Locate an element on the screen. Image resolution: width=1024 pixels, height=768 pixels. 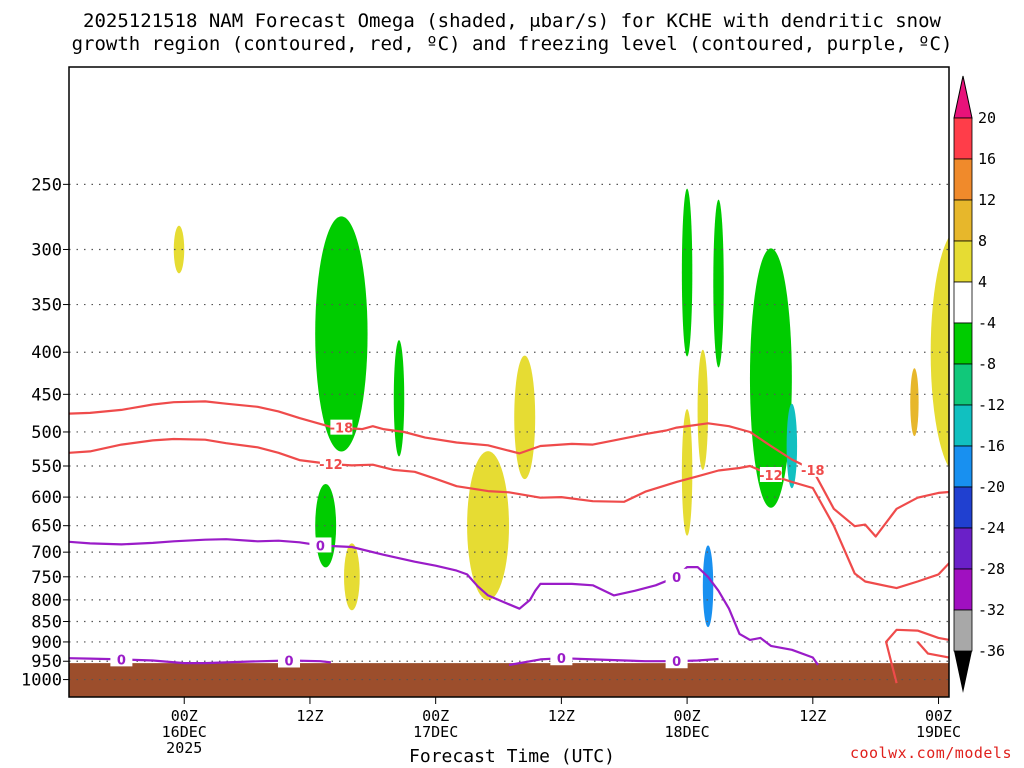
colorbar-label: 4 is located at coordinates (982, 282).